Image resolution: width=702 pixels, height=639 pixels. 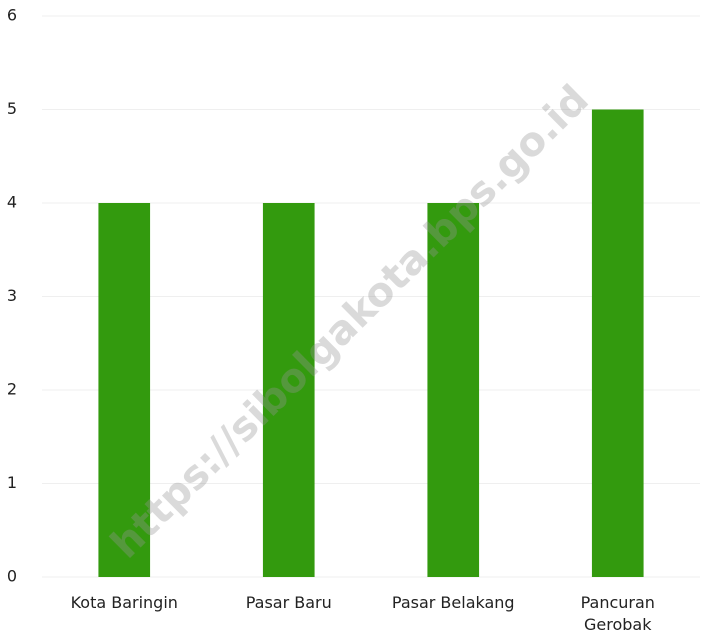 I want to click on y-tick-label: 5, so click(x=12, y=108).